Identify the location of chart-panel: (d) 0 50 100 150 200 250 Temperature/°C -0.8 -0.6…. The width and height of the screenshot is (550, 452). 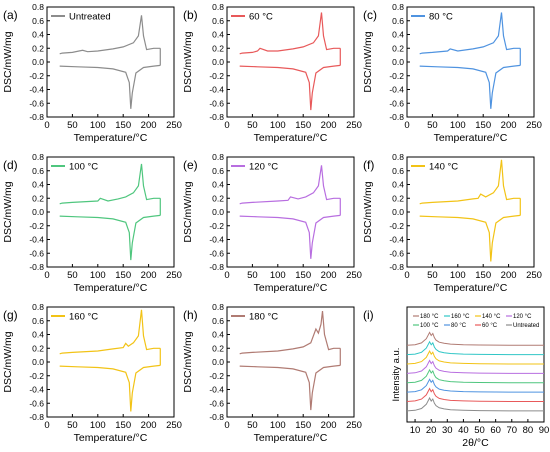
(92, 223).